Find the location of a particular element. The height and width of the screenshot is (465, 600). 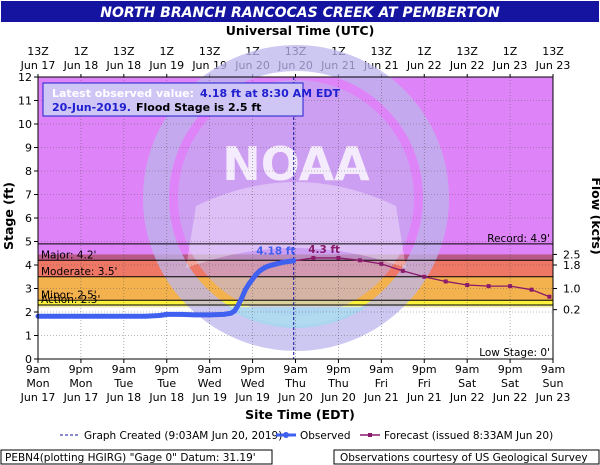

bottom-tick-day: Mon is located at coordinates (37, 383).